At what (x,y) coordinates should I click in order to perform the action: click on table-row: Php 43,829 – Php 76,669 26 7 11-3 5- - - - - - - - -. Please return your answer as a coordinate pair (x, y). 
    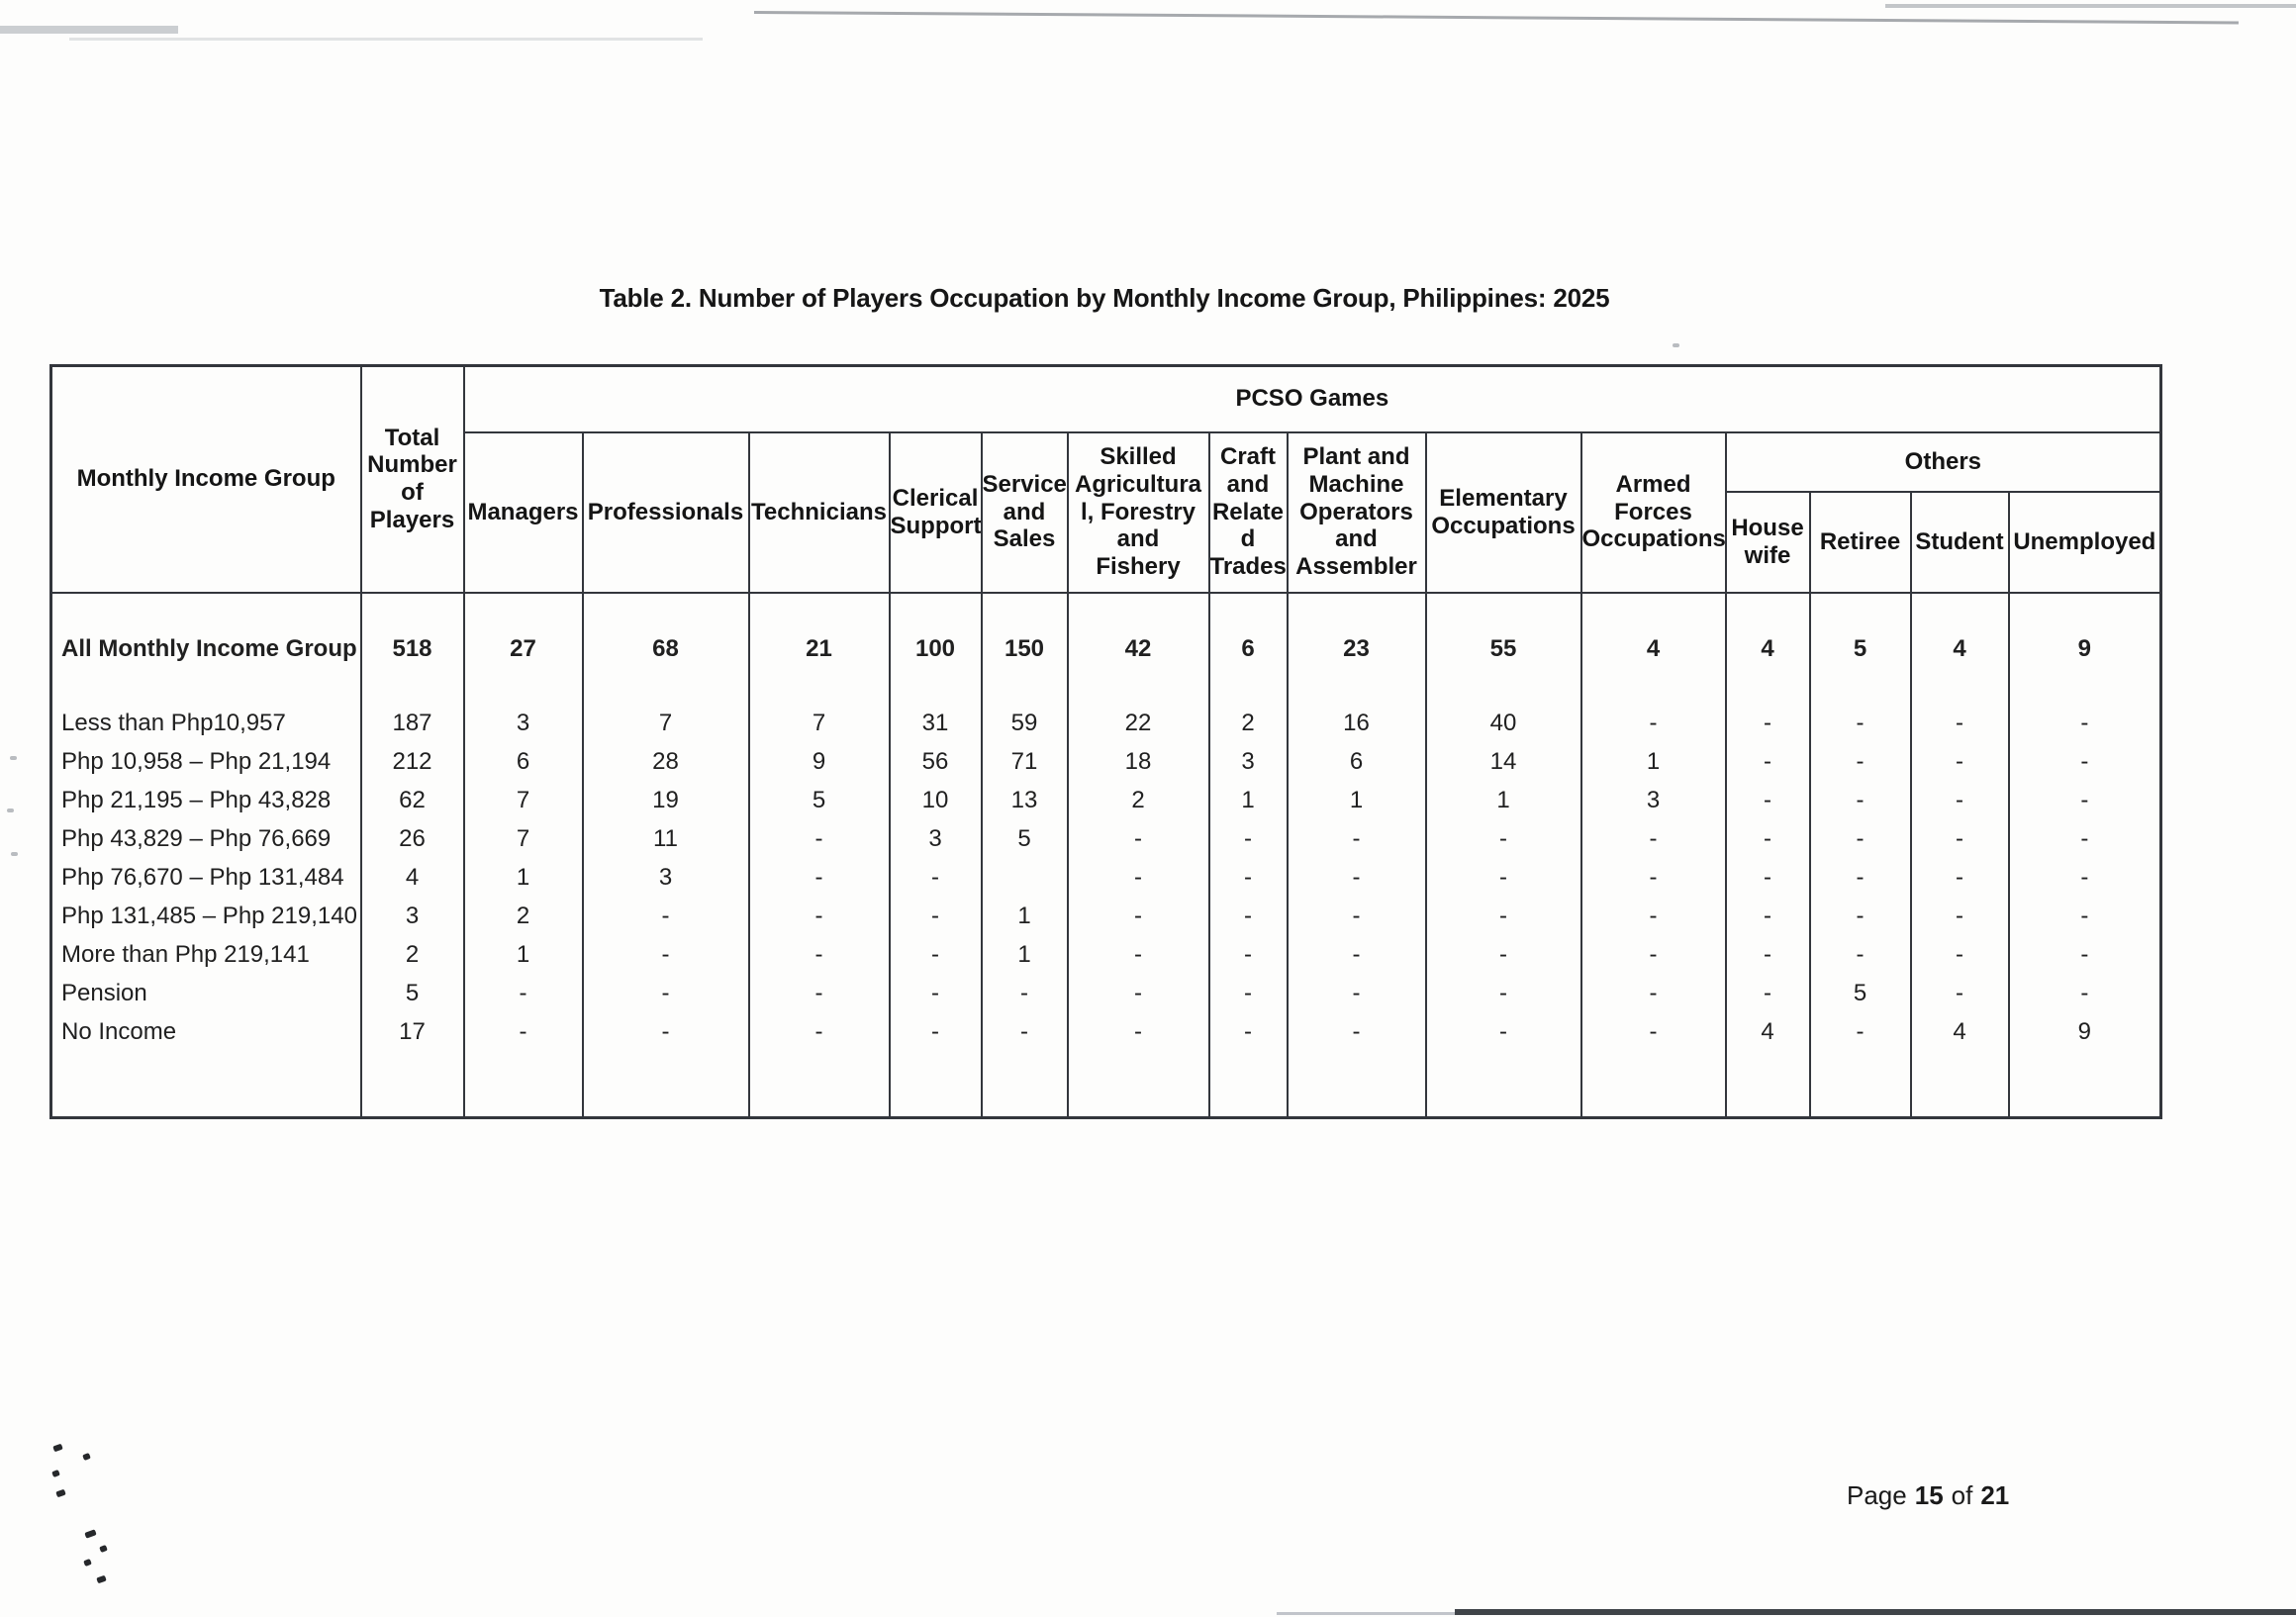
    Looking at the image, I should click on (1105, 839).